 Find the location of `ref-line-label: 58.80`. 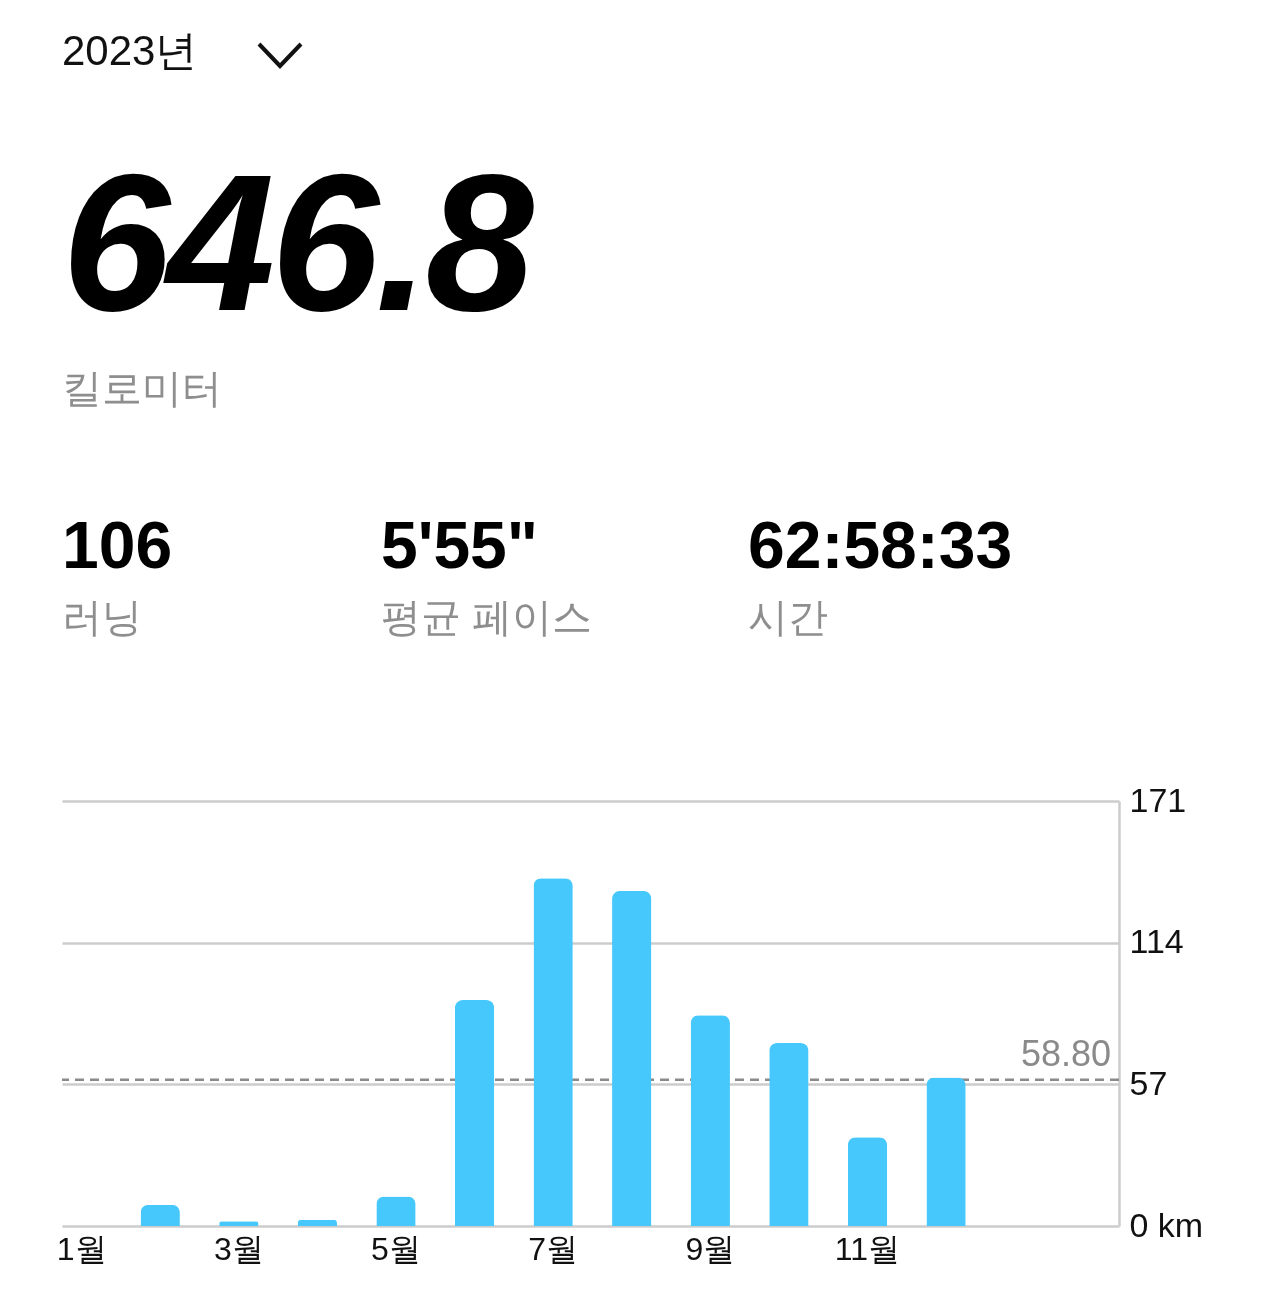

ref-line-label: 58.80 is located at coordinates (1065, 1053).